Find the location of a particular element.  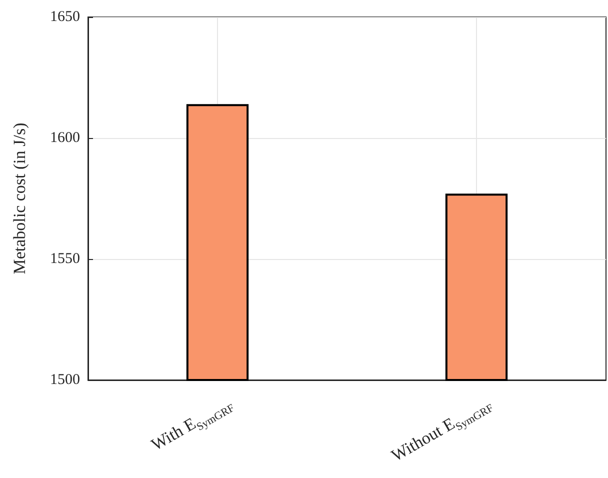

y-axis-title: Metabolic cost (in J/s) is located at coordinates (19, 198).